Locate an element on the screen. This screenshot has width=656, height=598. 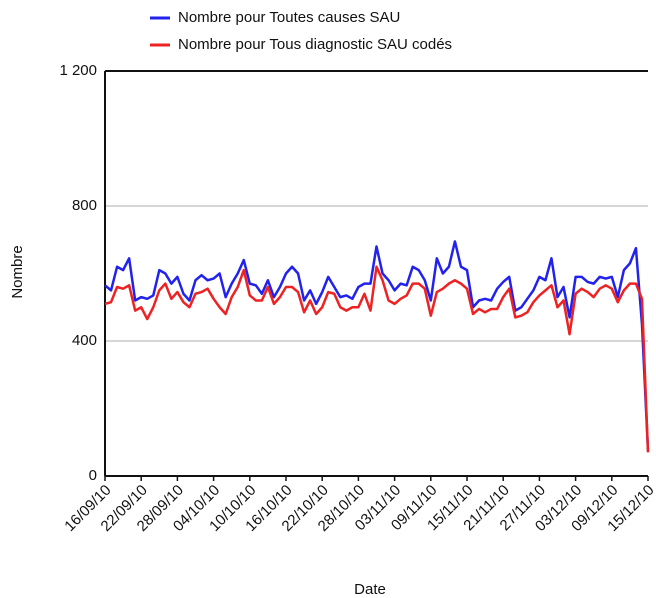
legend-label: Nombre pour Tous diagnostic SAU codés is located at coordinates (315, 44).